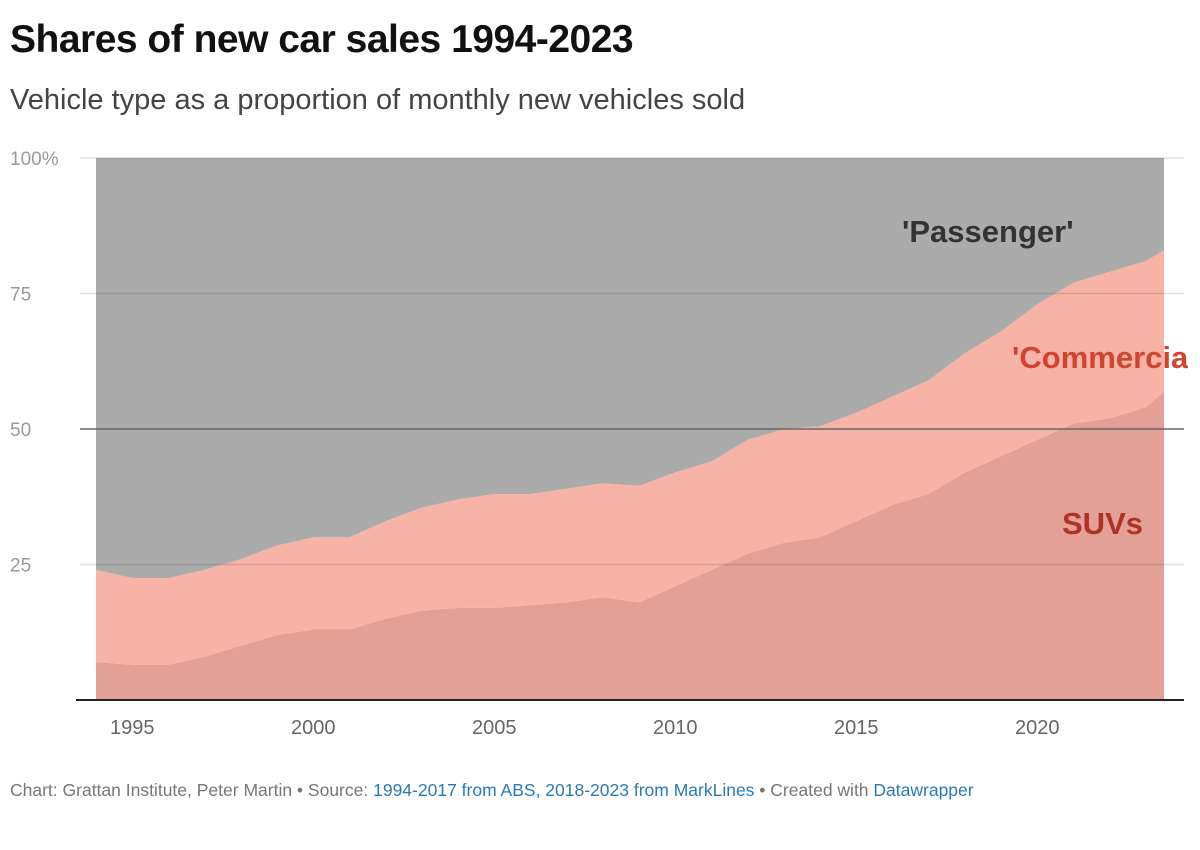 The height and width of the screenshot is (850, 1200). Describe the element at coordinates (923, 790) in the screenshot. I see `datawrapper-link: Datawrapper` at that location.